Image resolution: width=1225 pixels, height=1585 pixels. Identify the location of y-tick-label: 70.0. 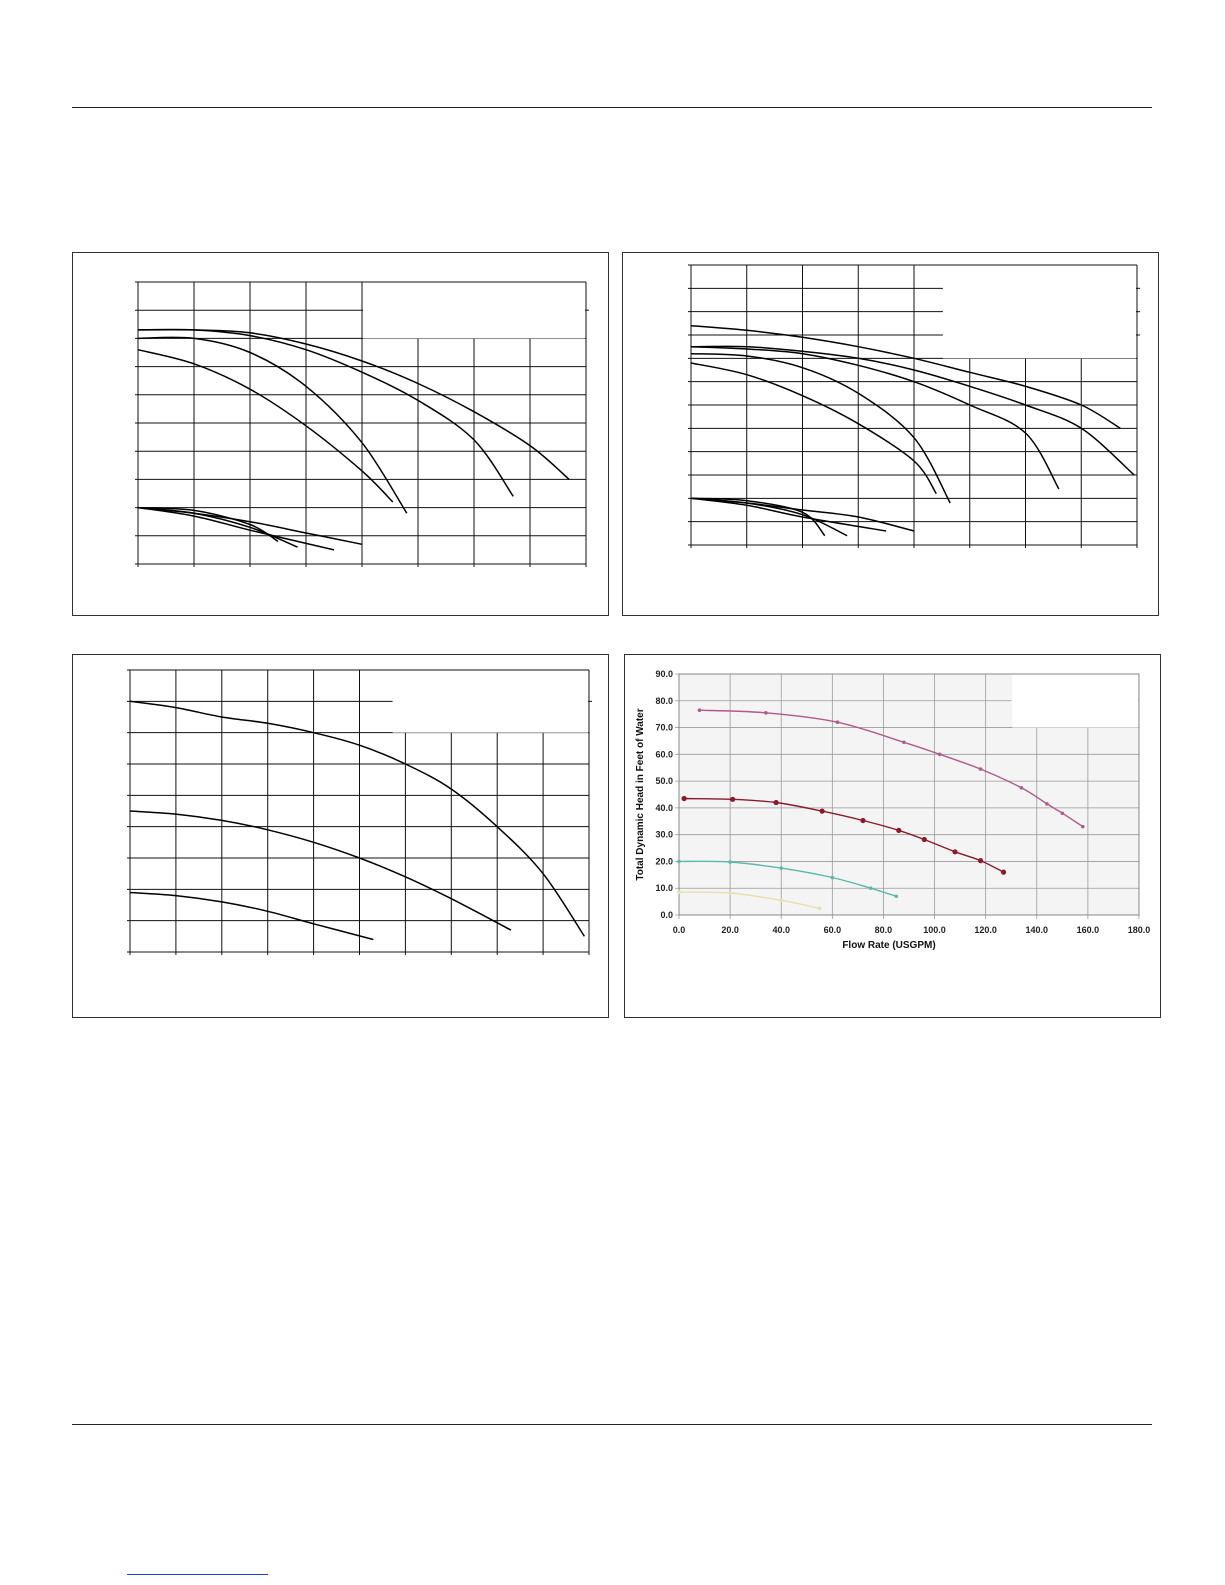
(664, 728).